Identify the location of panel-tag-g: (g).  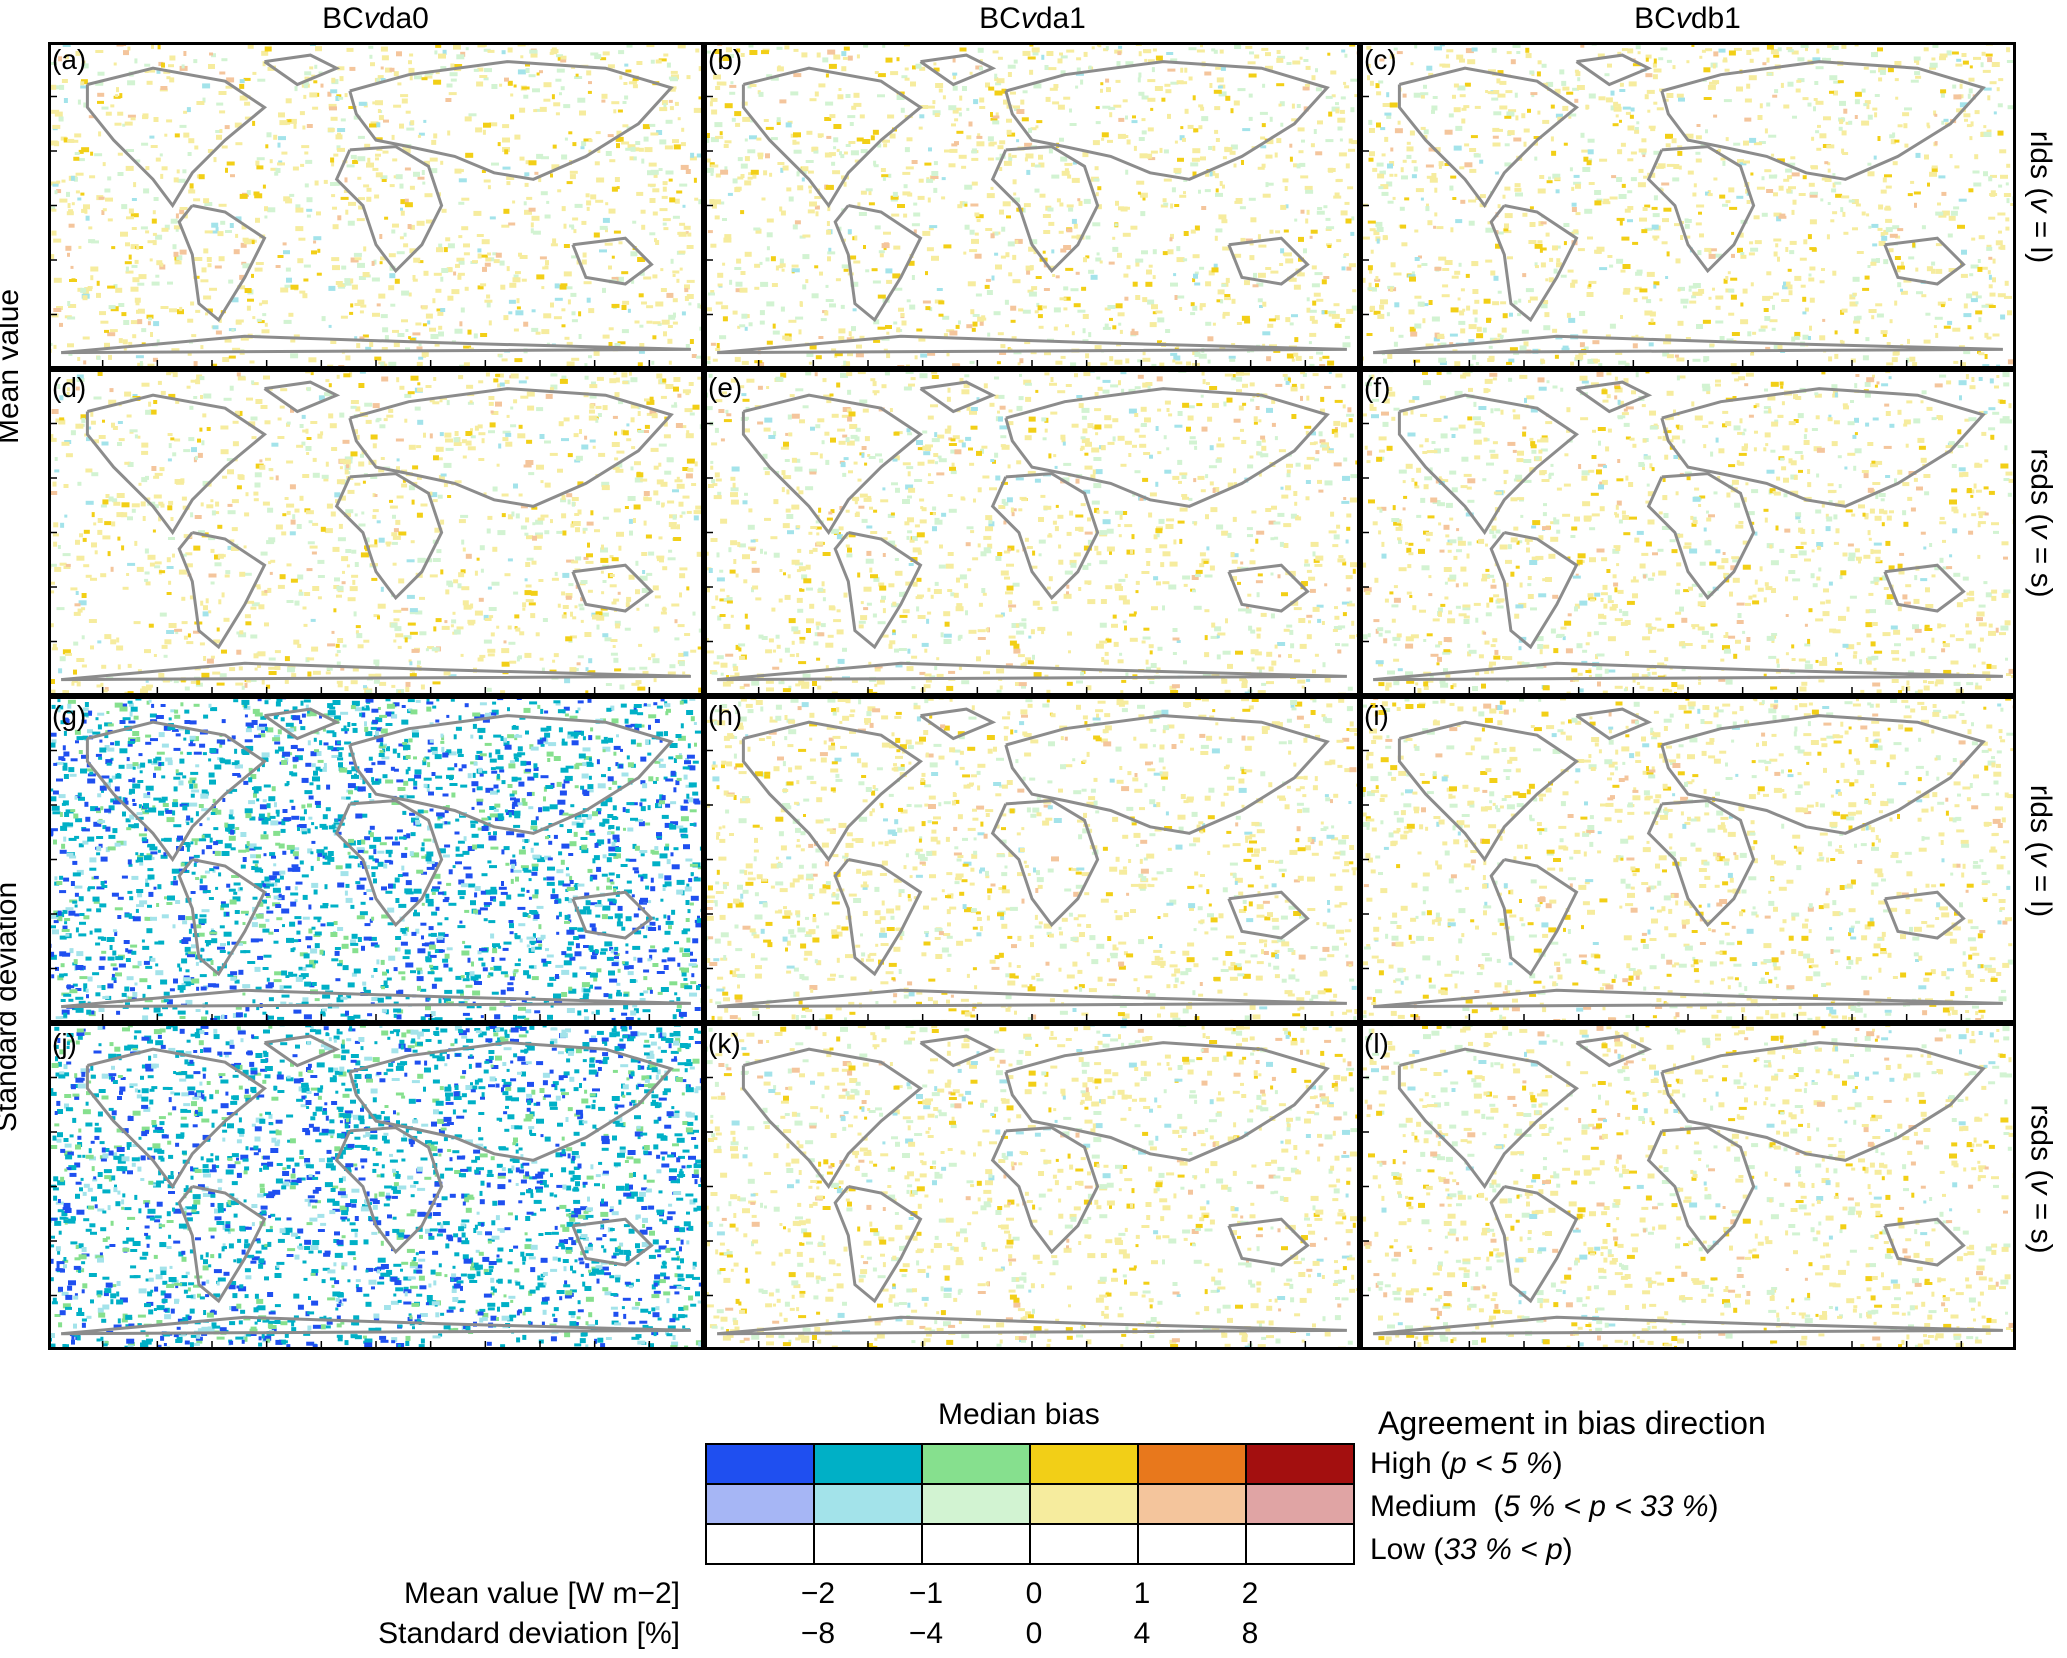
(69, 715).